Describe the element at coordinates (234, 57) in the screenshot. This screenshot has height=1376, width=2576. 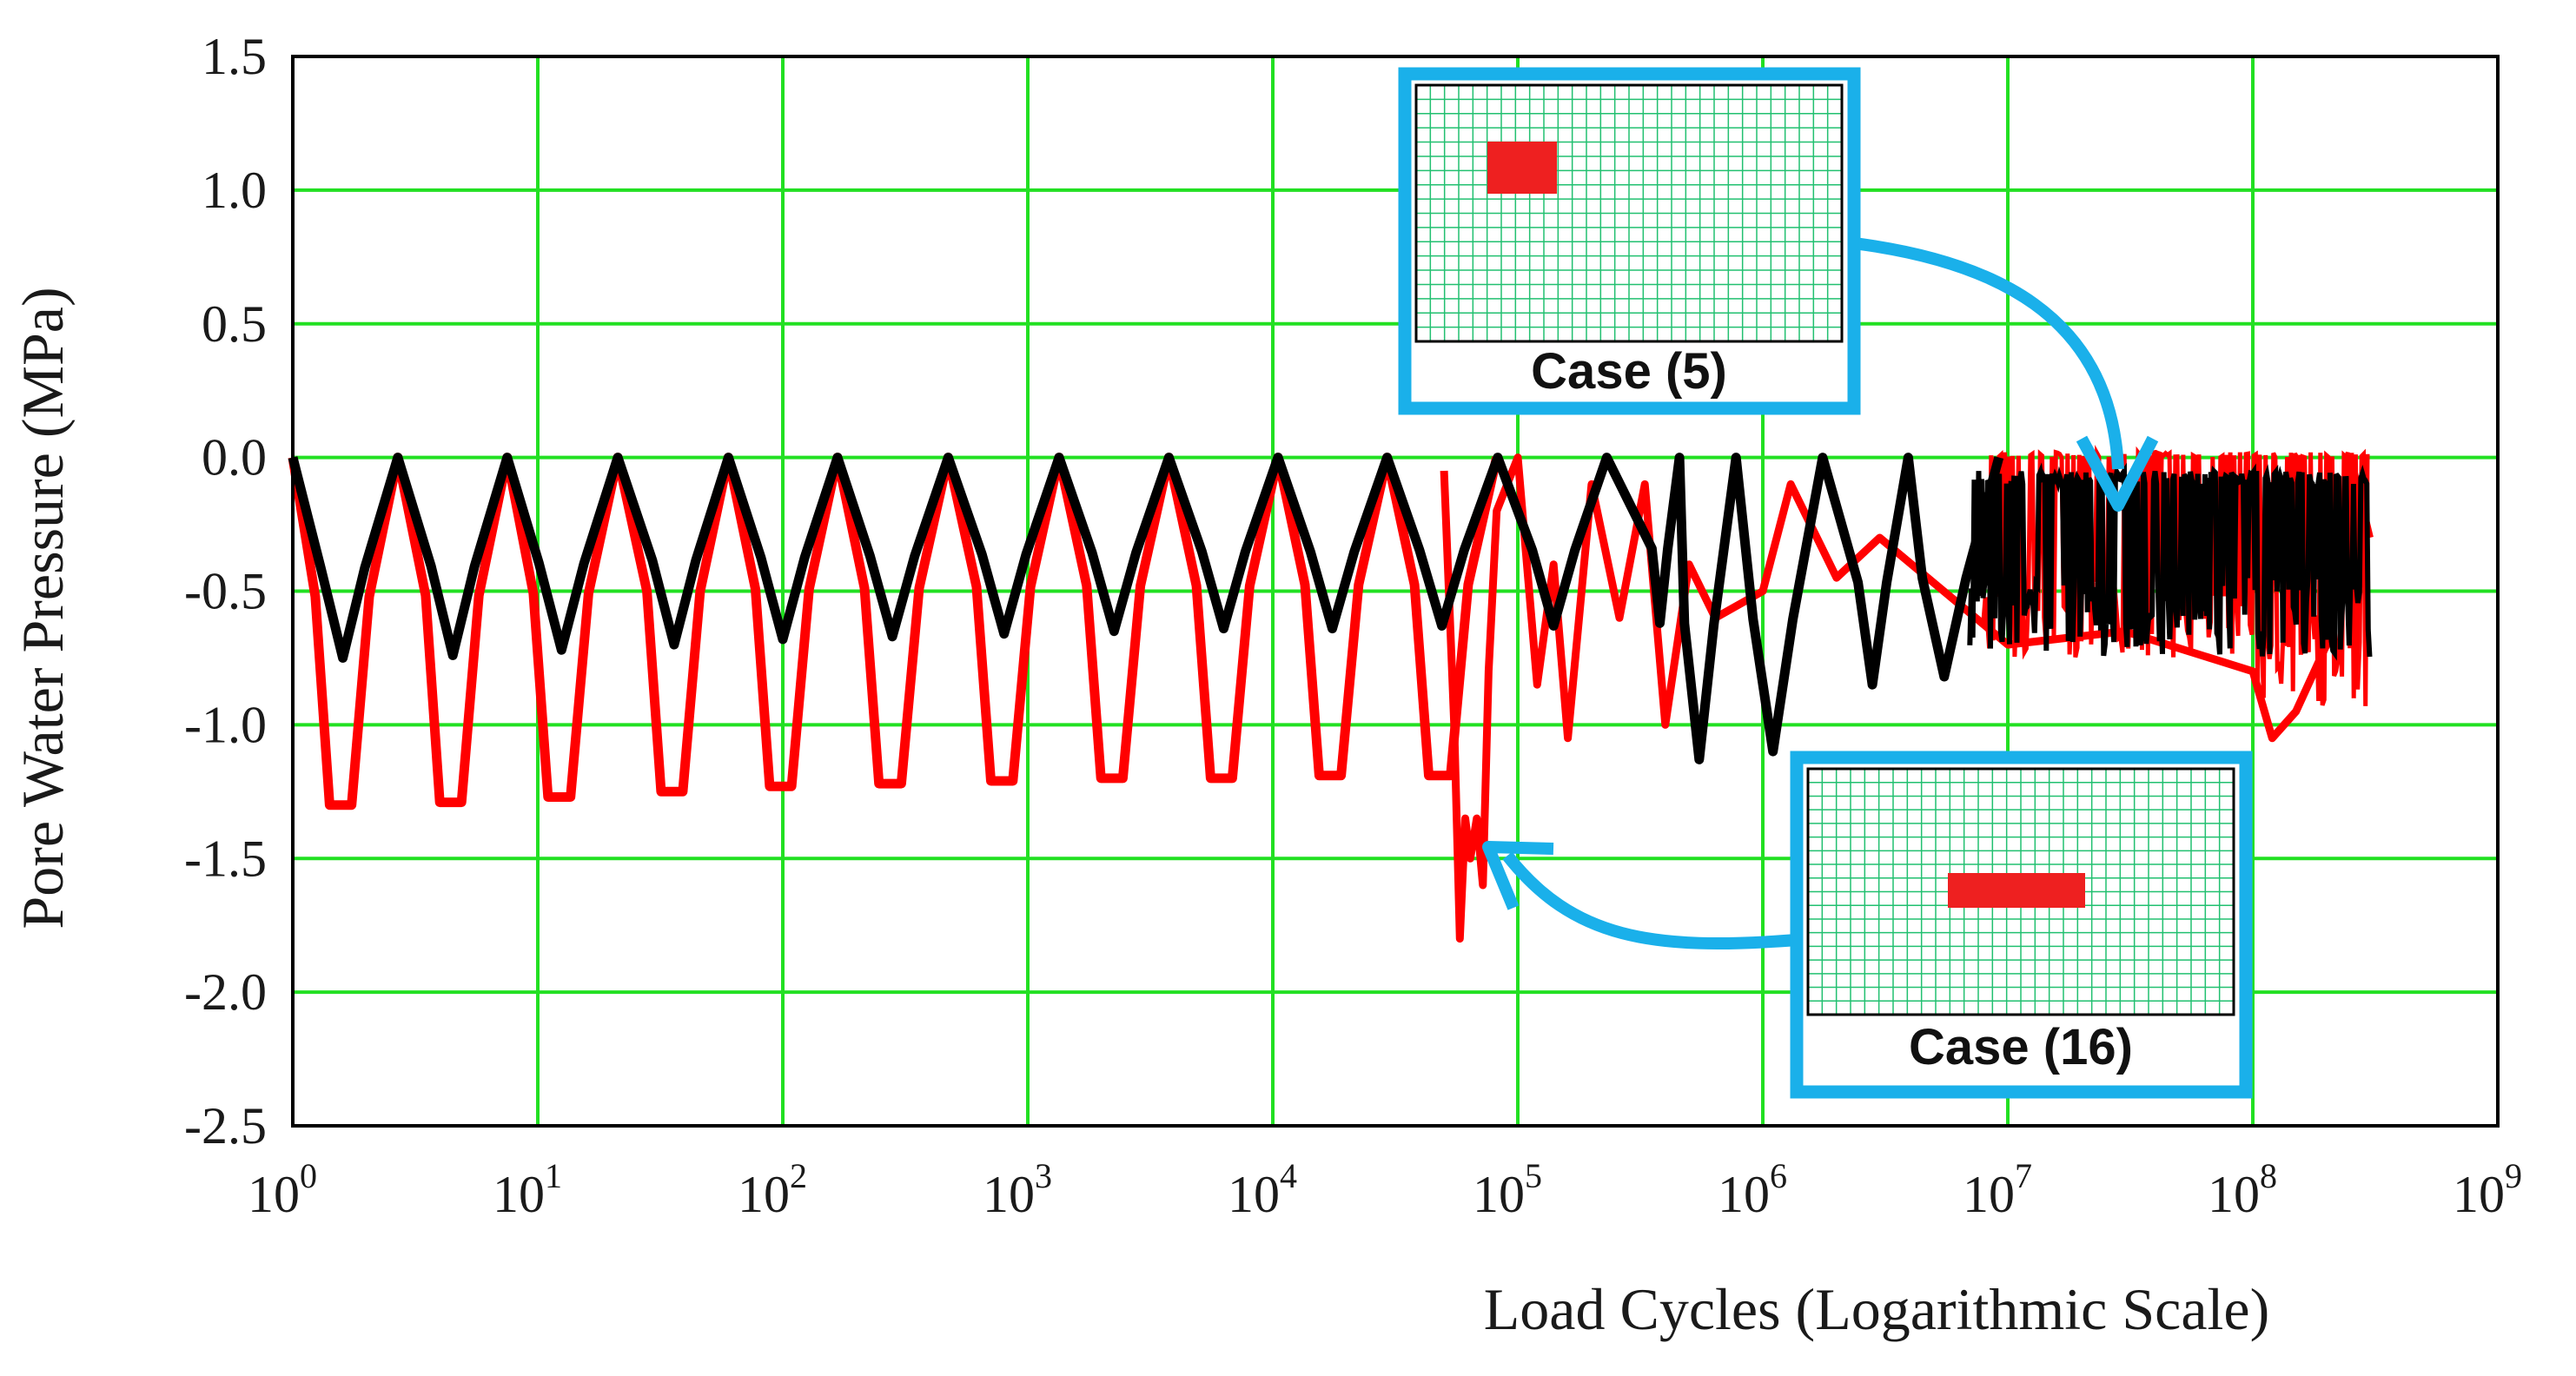
I see `y-tick-label: 1.5` at that location.